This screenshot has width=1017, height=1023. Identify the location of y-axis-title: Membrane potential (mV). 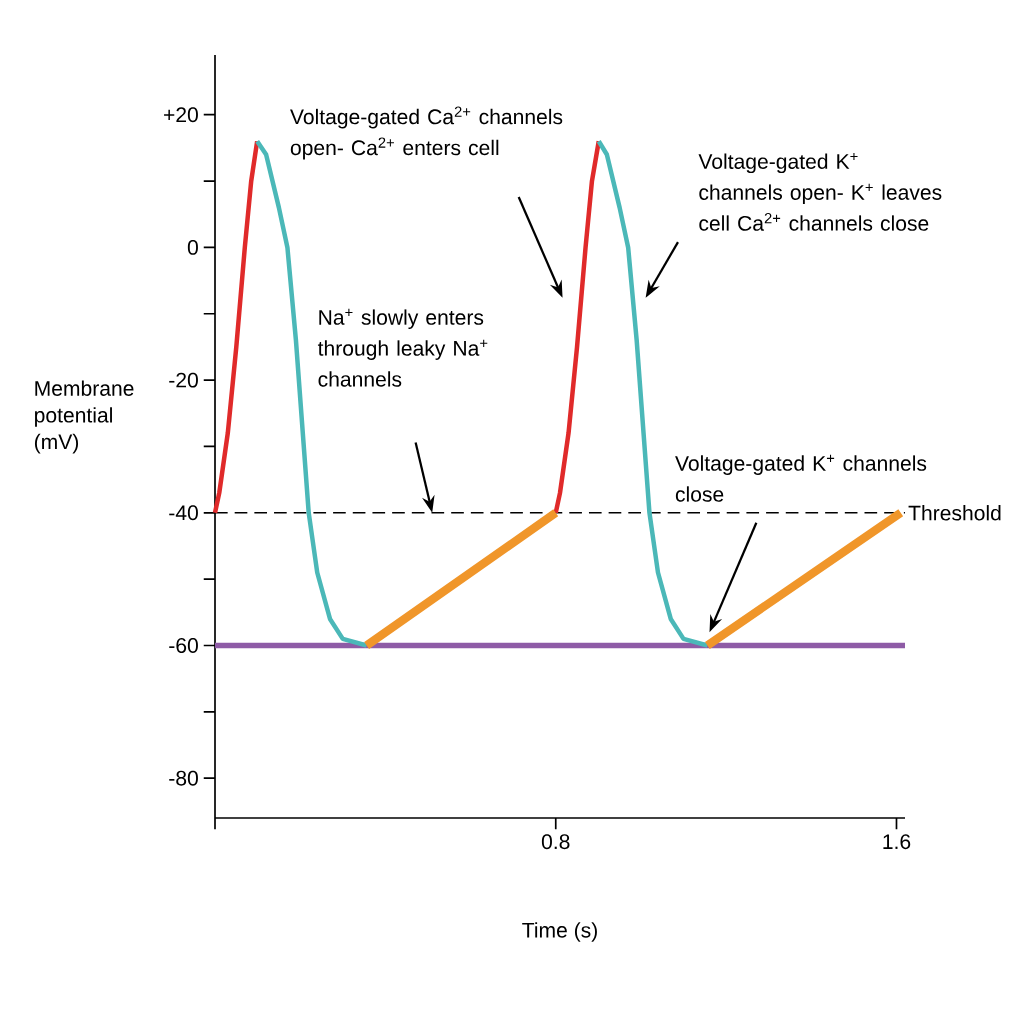
(84, 417).